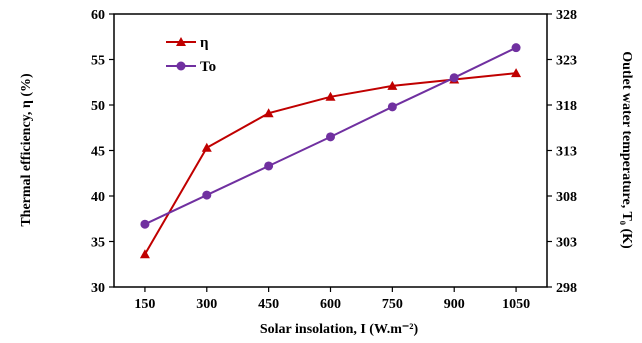 The image size is (642, 343). Describe the element at coordinates (98, 243) in the screenshot. I see `left-tick-label: 35` at that location.